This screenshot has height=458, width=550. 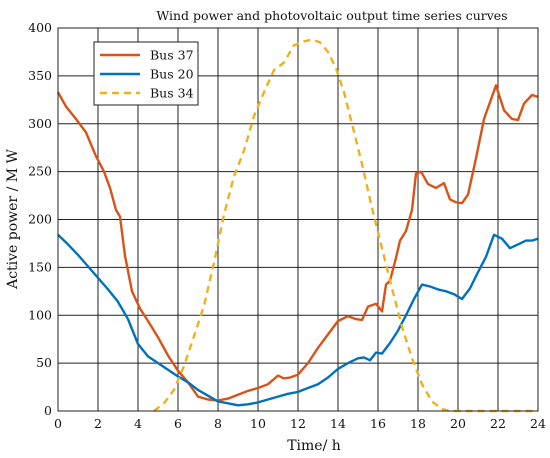 What do you see at coordinates (40, 123) in the screenshot?
I see `y-tick-label: 300` at bounding box center [40, 123].